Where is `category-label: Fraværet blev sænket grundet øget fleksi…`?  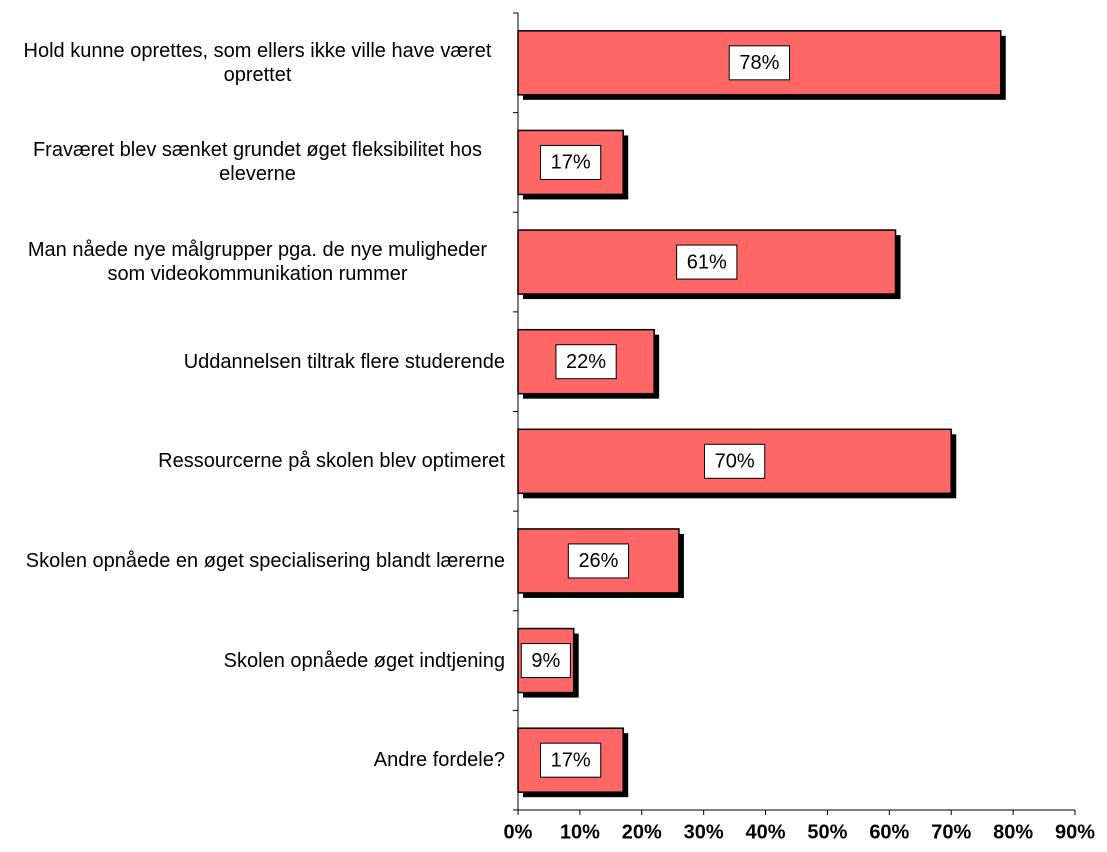 category-label: Fraværet blev sænket grundet øget fleksi… is located at coordinates (257, 162).